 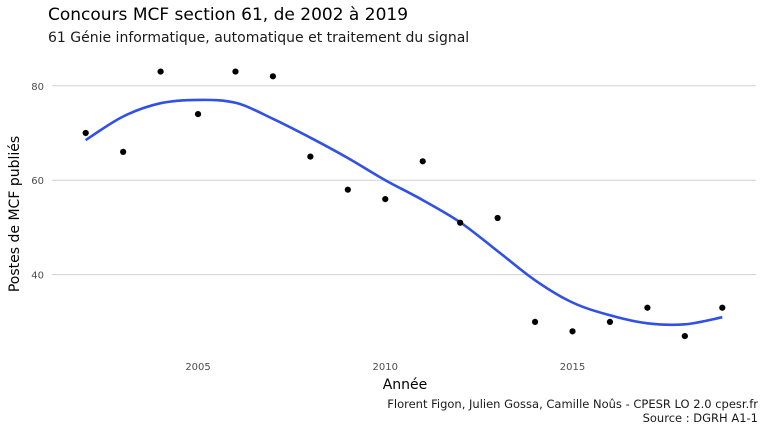 What do you see at coordinates (197, 367) in the screenshot?
I see `x-tick-label: 2005` at bounding box center [197, 367].